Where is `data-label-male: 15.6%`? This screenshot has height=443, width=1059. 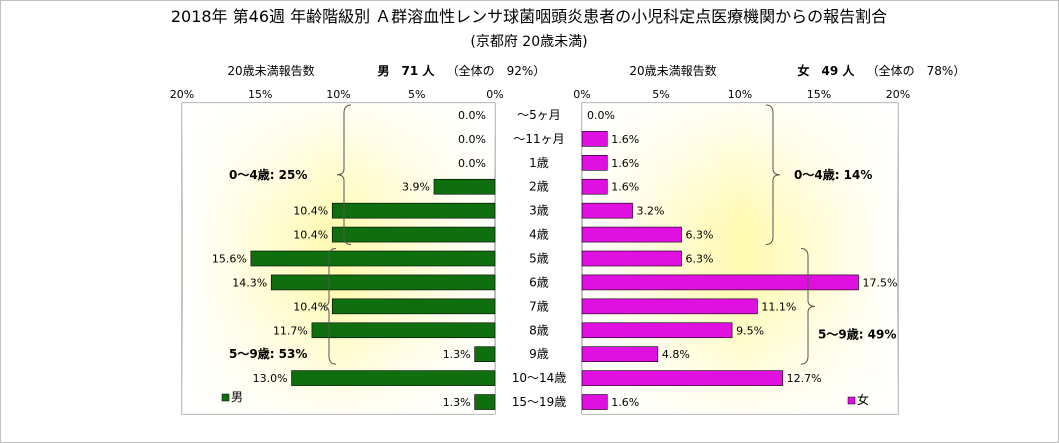
data-label-male: 15.6% is located at coordinates (229, 259).